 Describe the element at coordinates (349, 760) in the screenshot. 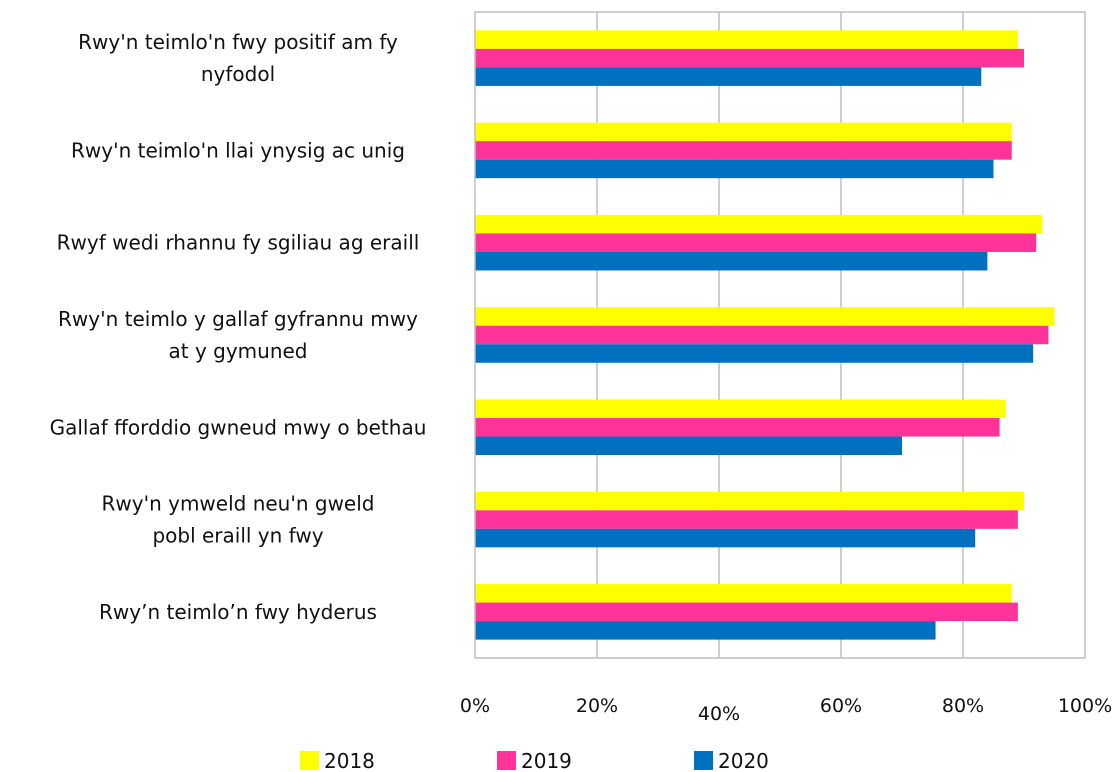

I see `legend-label-2018: 2018` at that location.